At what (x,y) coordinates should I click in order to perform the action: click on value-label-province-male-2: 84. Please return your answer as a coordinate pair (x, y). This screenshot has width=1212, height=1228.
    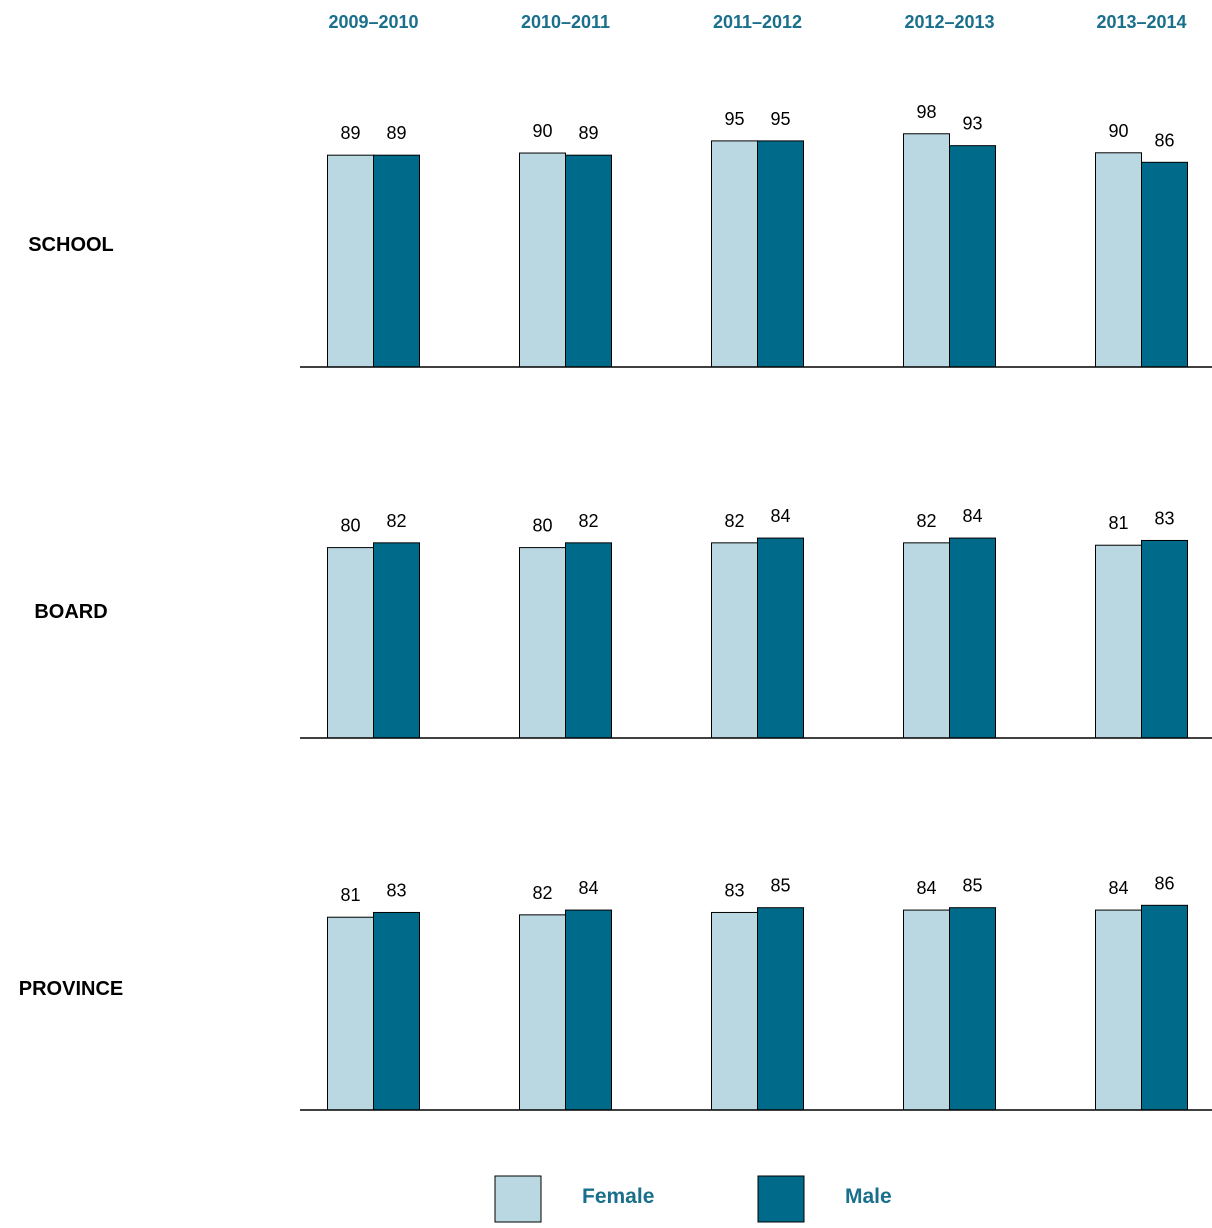
    Looking at the image, I should click on (588, 888).